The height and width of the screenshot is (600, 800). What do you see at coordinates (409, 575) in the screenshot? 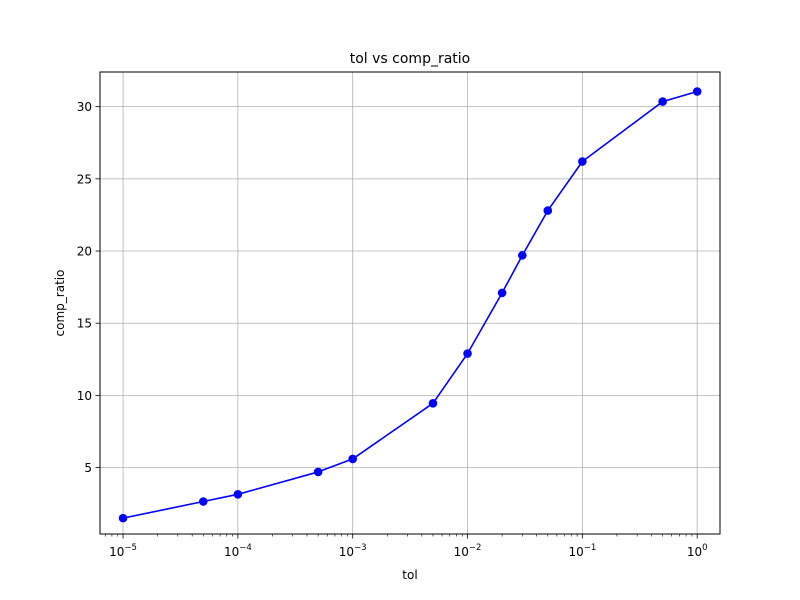
I see `x-axis-label: tol` at bounding box center [409, 575].